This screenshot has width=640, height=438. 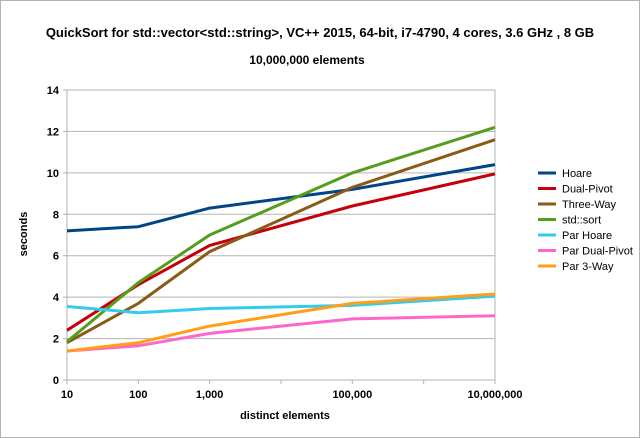 What do you see at coordinates (53, 91) in the screenshot?
I see `y-tick-label: 14` at bounding box center [53, 91].